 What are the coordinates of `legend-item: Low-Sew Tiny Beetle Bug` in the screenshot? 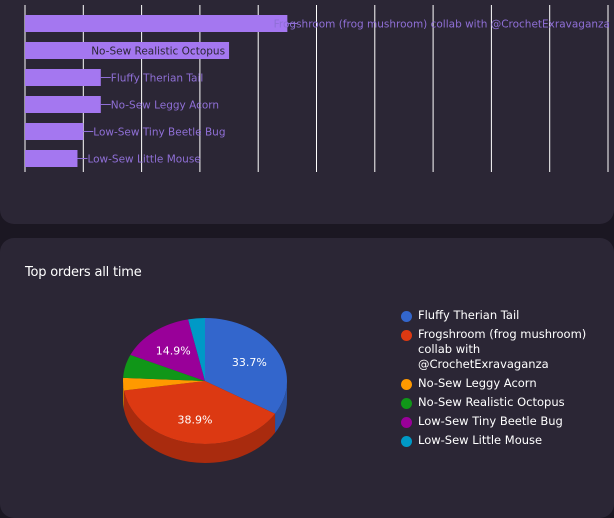 It's located at (506, 421).